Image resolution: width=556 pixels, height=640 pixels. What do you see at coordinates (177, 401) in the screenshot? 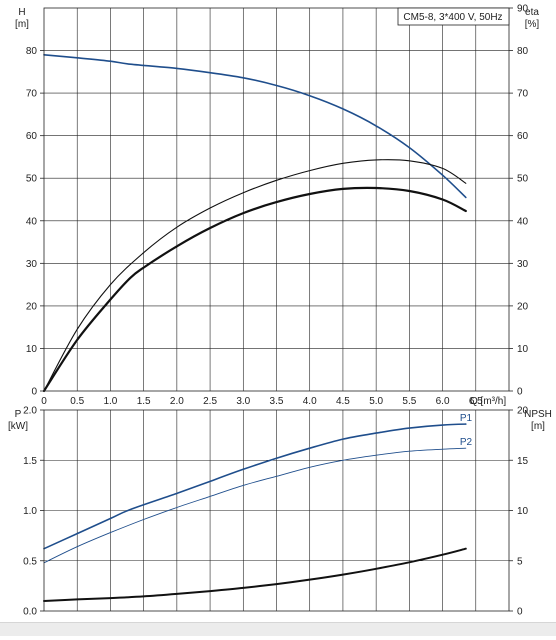
I see `x-tick-label: 2.0` at bounding box center [177, 401].